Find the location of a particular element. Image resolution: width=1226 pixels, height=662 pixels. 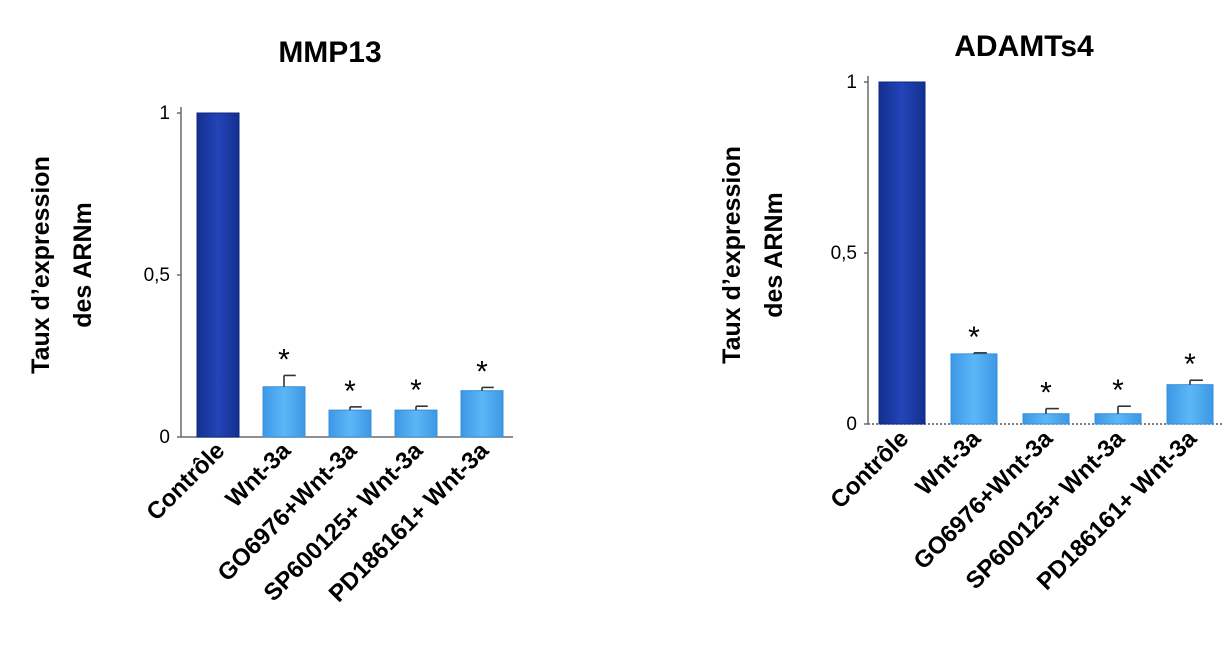

chart-title: ADAMTs4 is located at coordinates (1024, 46).